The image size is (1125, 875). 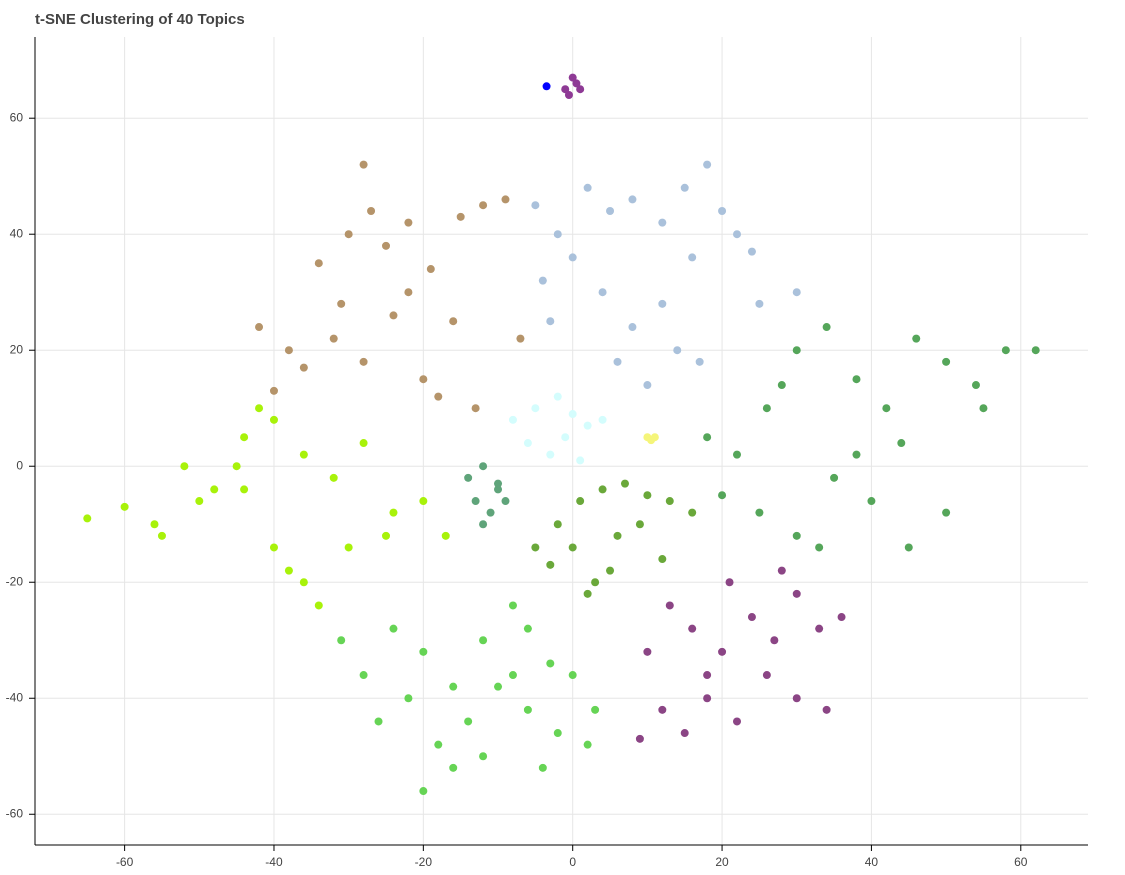 What do you see at coordinates (872, 862) in the screenshot?
I see `x-tick-label: 40` at bounding box center [872, 862].